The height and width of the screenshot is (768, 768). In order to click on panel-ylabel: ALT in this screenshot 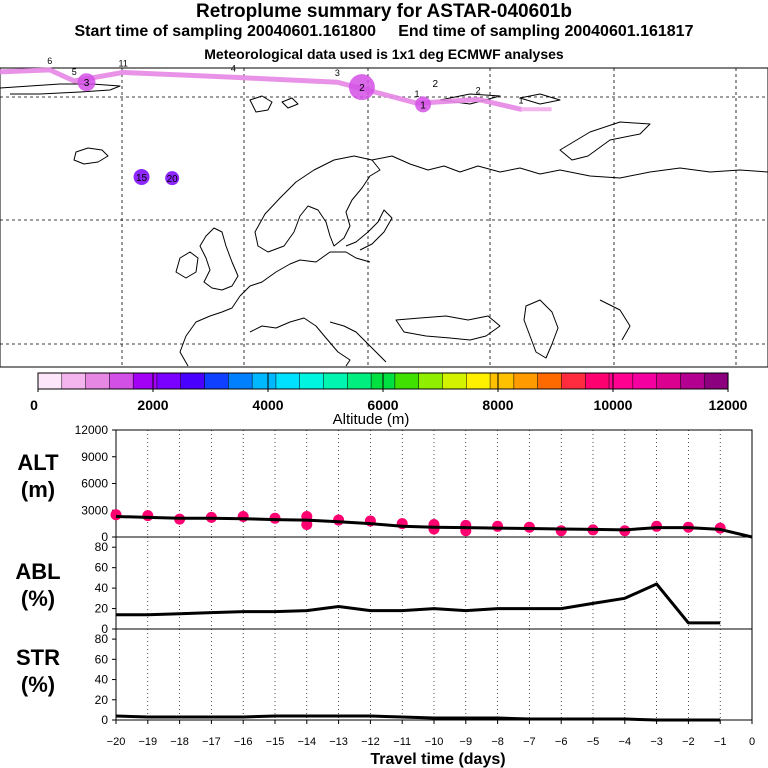, I will do `click(38, 462)`.